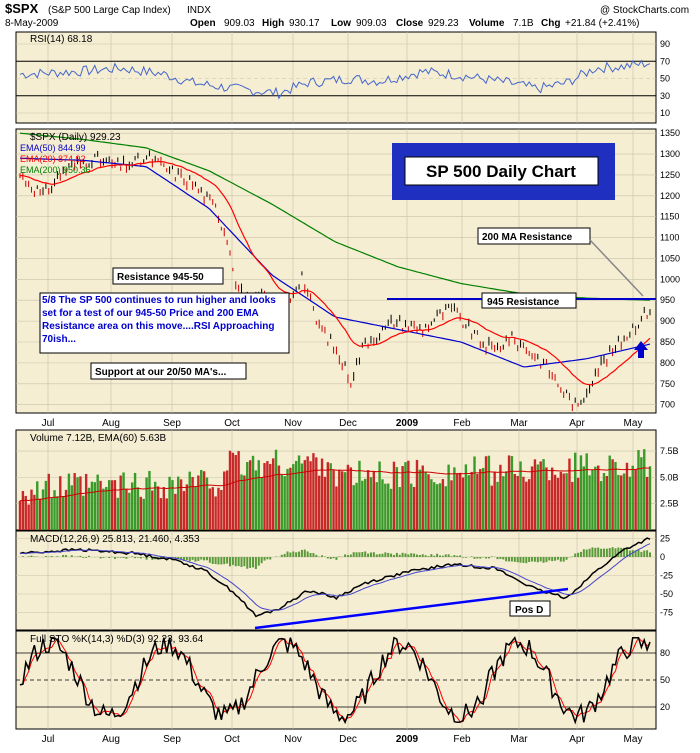  What do you see at coordinates (61, 39) in the screenshot?
I see `rsi-label: RSI(14) 68.18` at bounding box center [61, 39].